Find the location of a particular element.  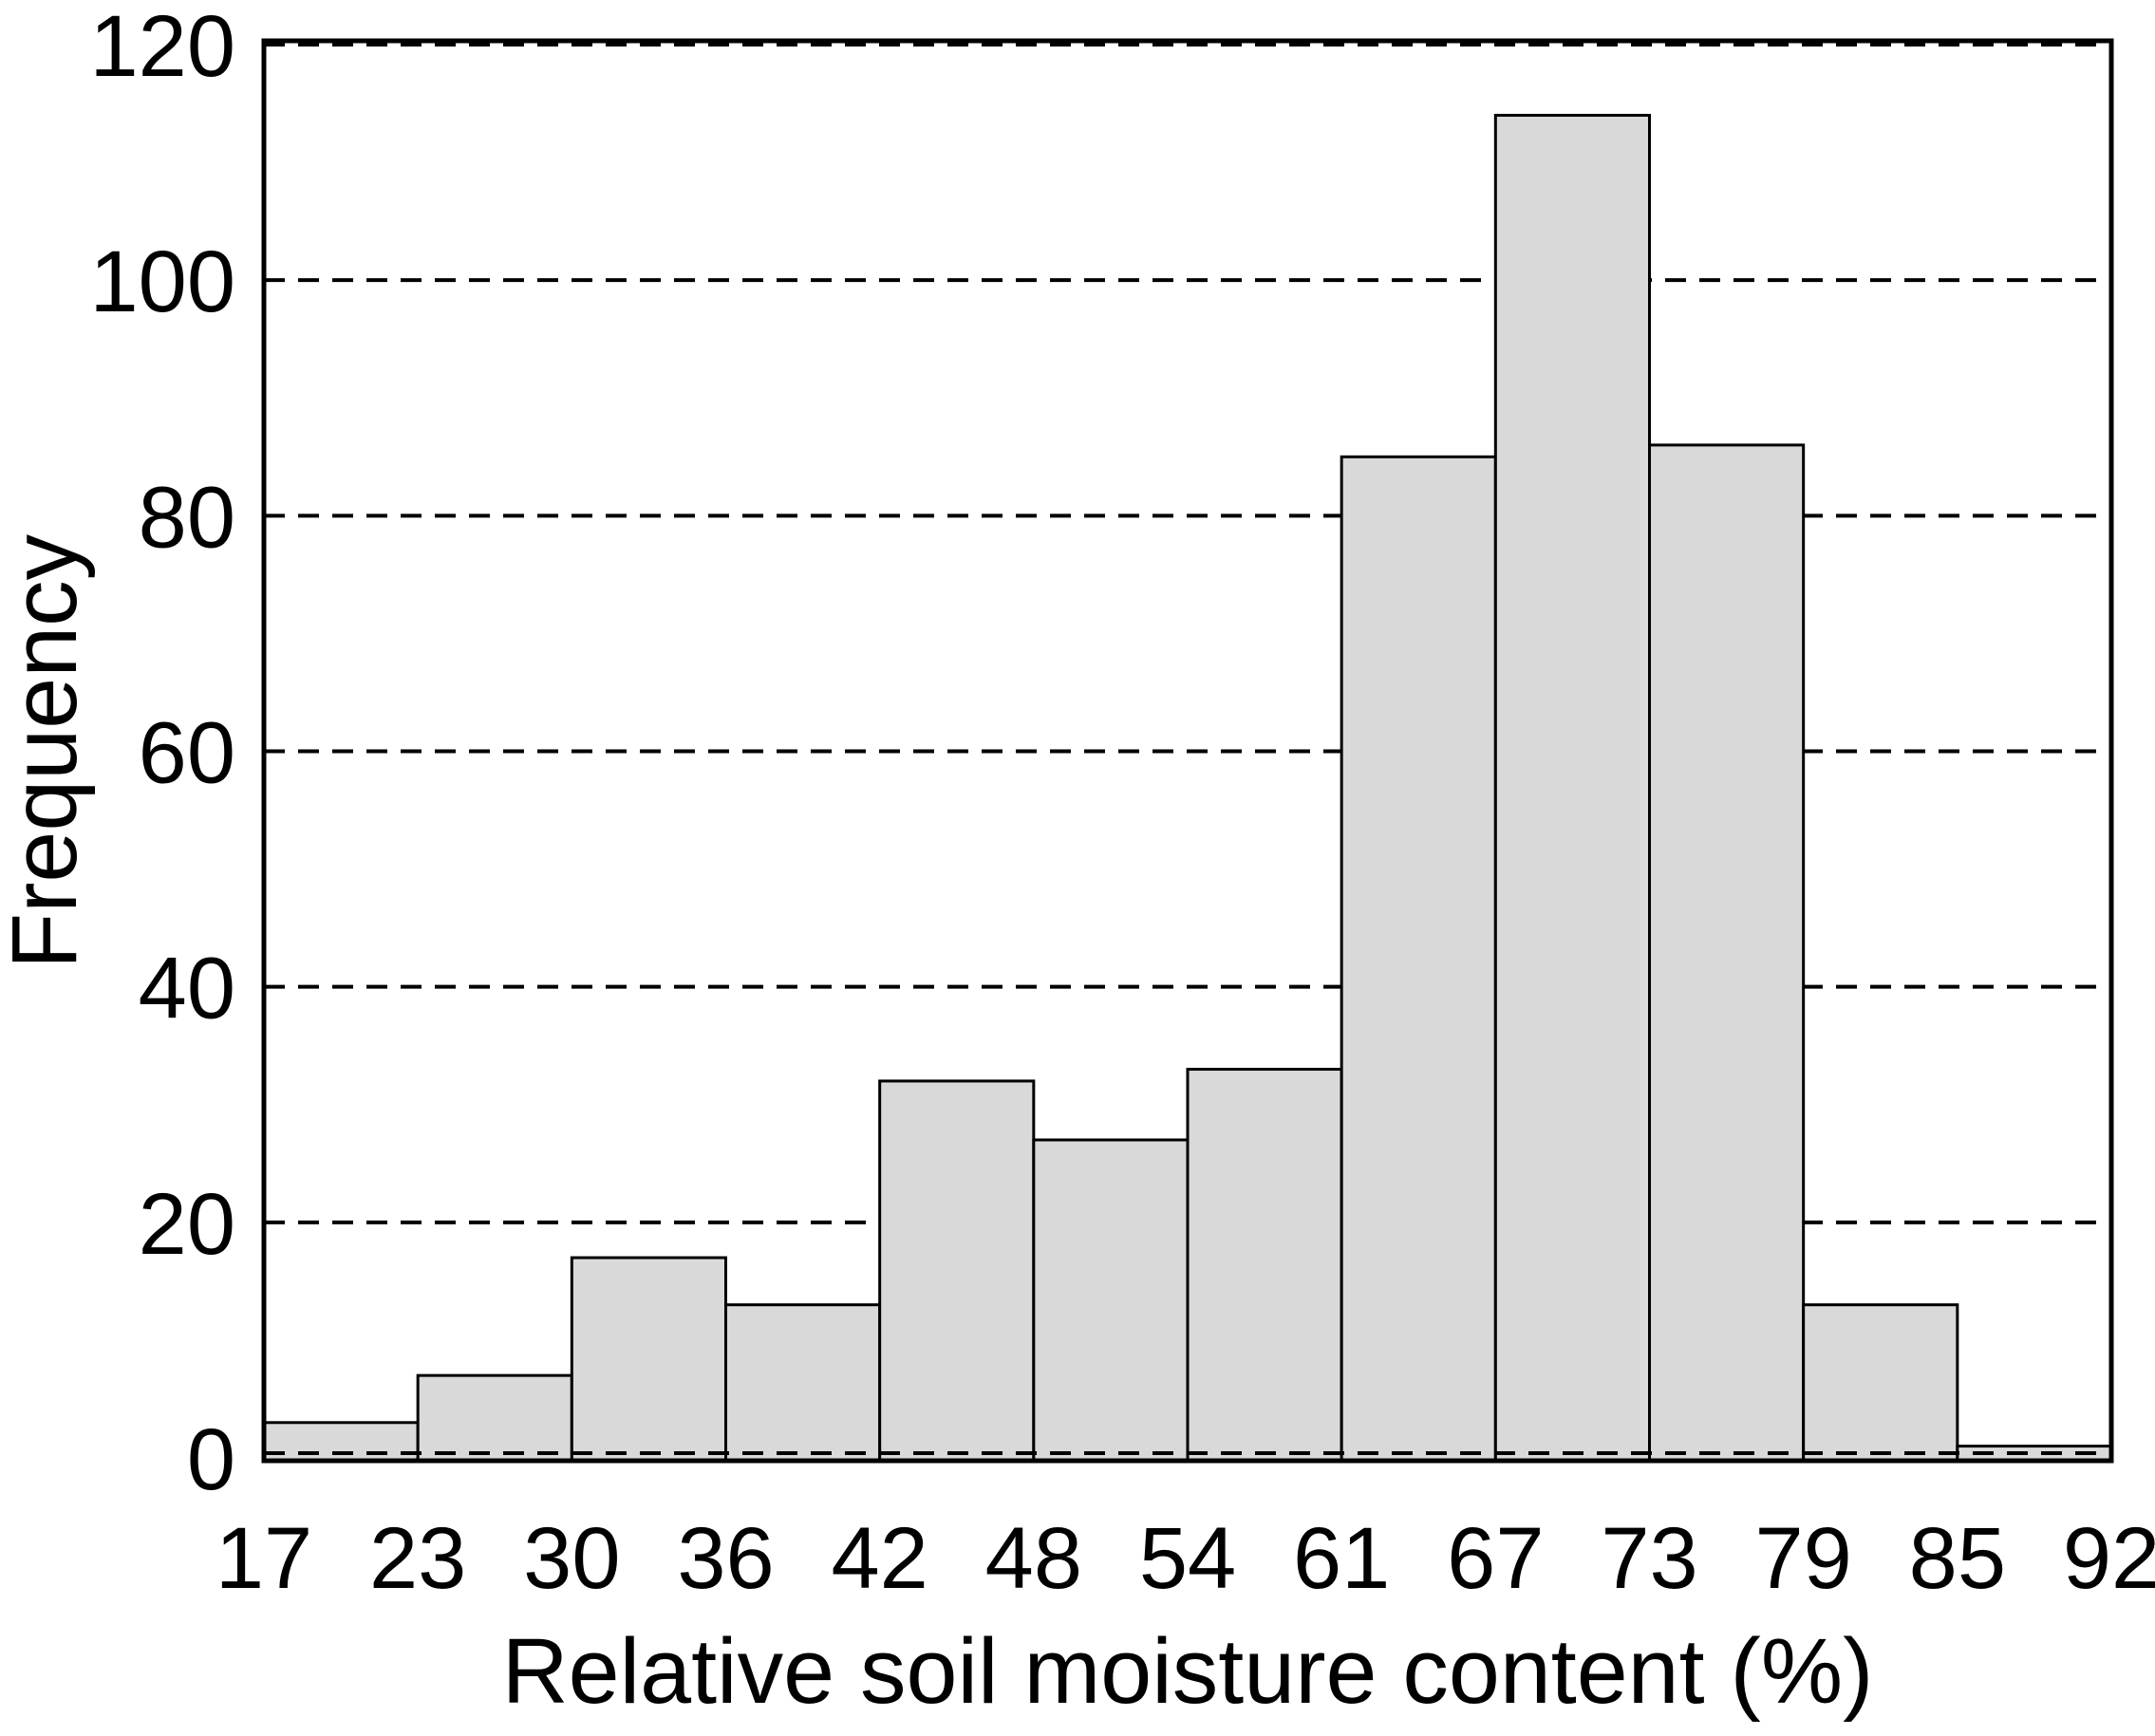

x-tick-label-79: 79 is located at coordinates (1802, 1559).